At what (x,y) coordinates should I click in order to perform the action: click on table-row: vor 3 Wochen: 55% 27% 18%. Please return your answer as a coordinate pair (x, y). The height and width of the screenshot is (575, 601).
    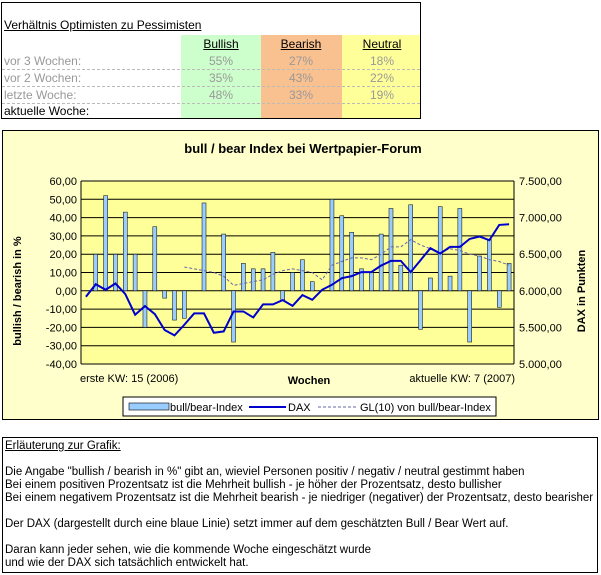
    Looking at the image, I should click on (211, 61).